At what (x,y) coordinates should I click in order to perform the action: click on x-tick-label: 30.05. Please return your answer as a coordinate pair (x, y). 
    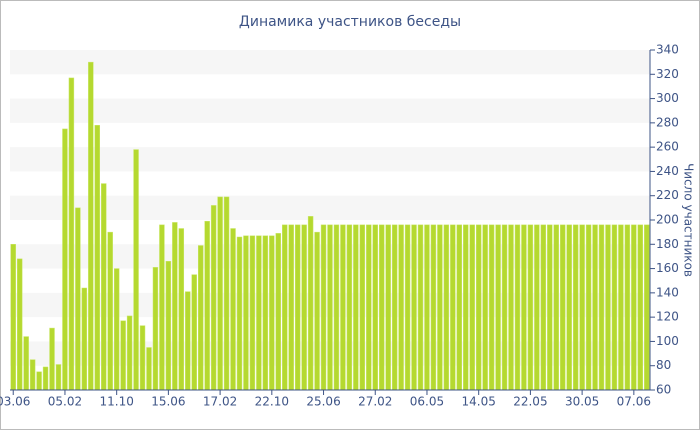
    Looking at the image, I should click on (582, 402).